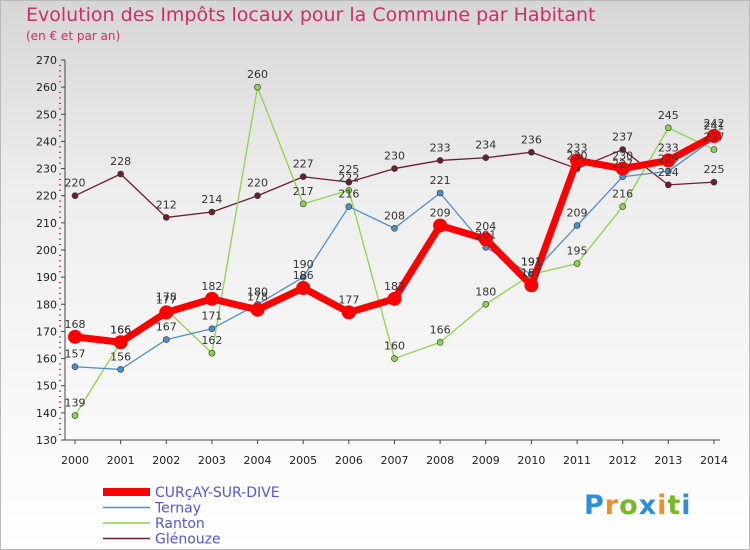 Image resolution: width=750 pixels, height=550 pixels. I want to click on x-tick-label: 2003, so click(212, 460).